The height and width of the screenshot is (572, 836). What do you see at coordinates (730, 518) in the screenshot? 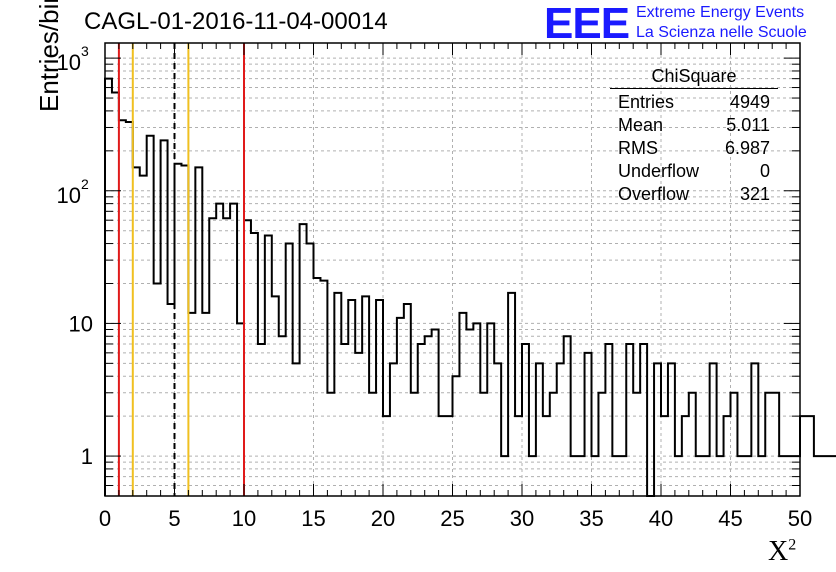
I see `x-tick-label: 45` at bounding box center [730, 518].